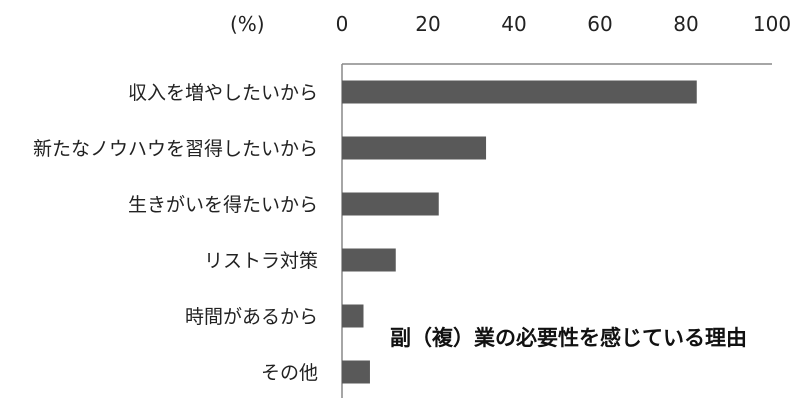 Image resolution: width=800 pixels, height=402 pixels. I want to click on chart-title: 副（複）業の必要性を感じている理由, so click(568, 338).